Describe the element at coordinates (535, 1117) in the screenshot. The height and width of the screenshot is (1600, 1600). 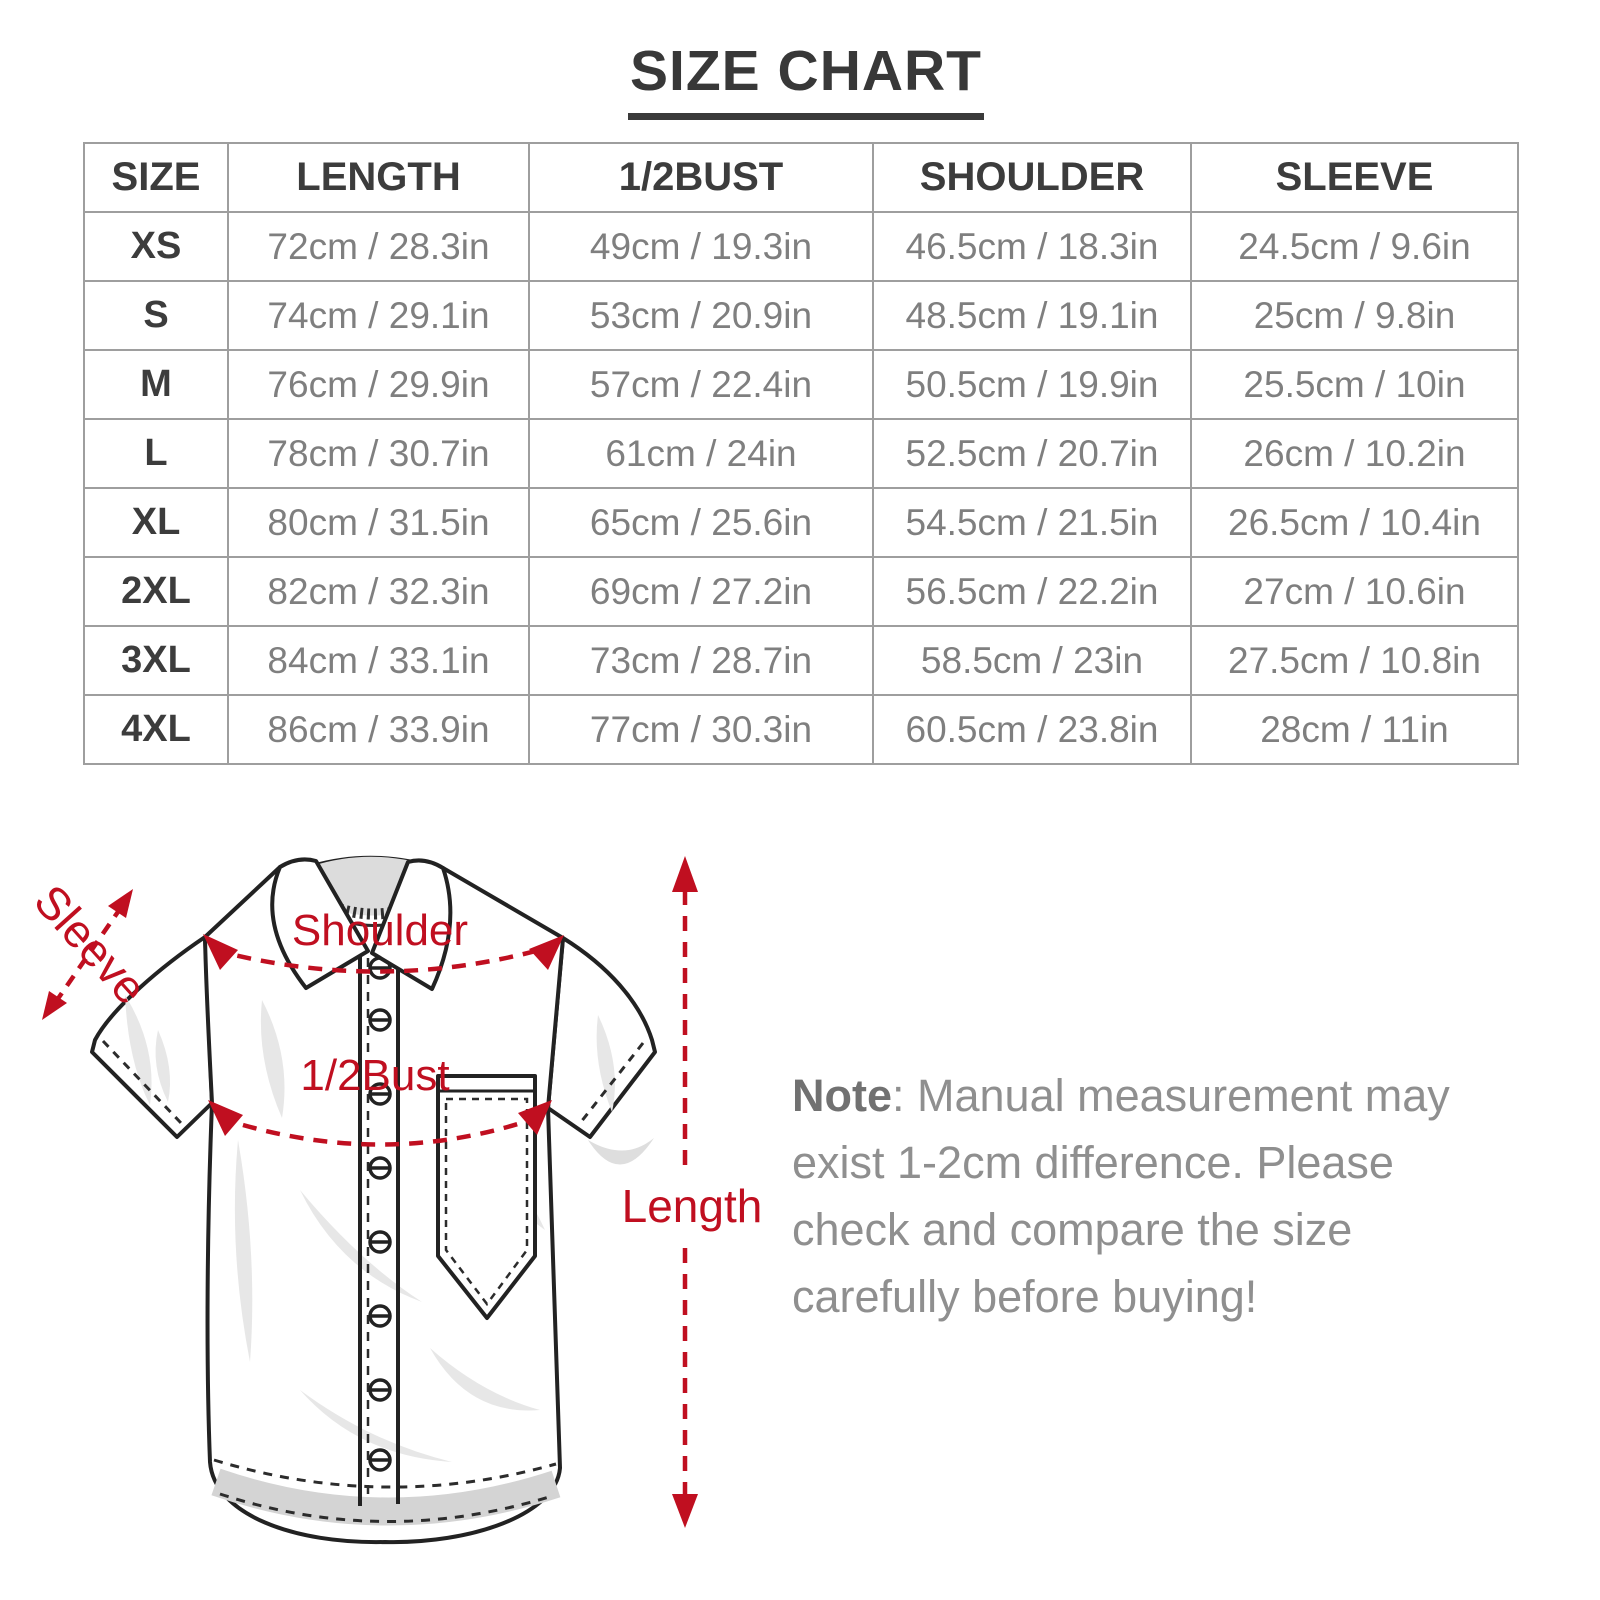
I see `bust-arrowhead-right` at that location.